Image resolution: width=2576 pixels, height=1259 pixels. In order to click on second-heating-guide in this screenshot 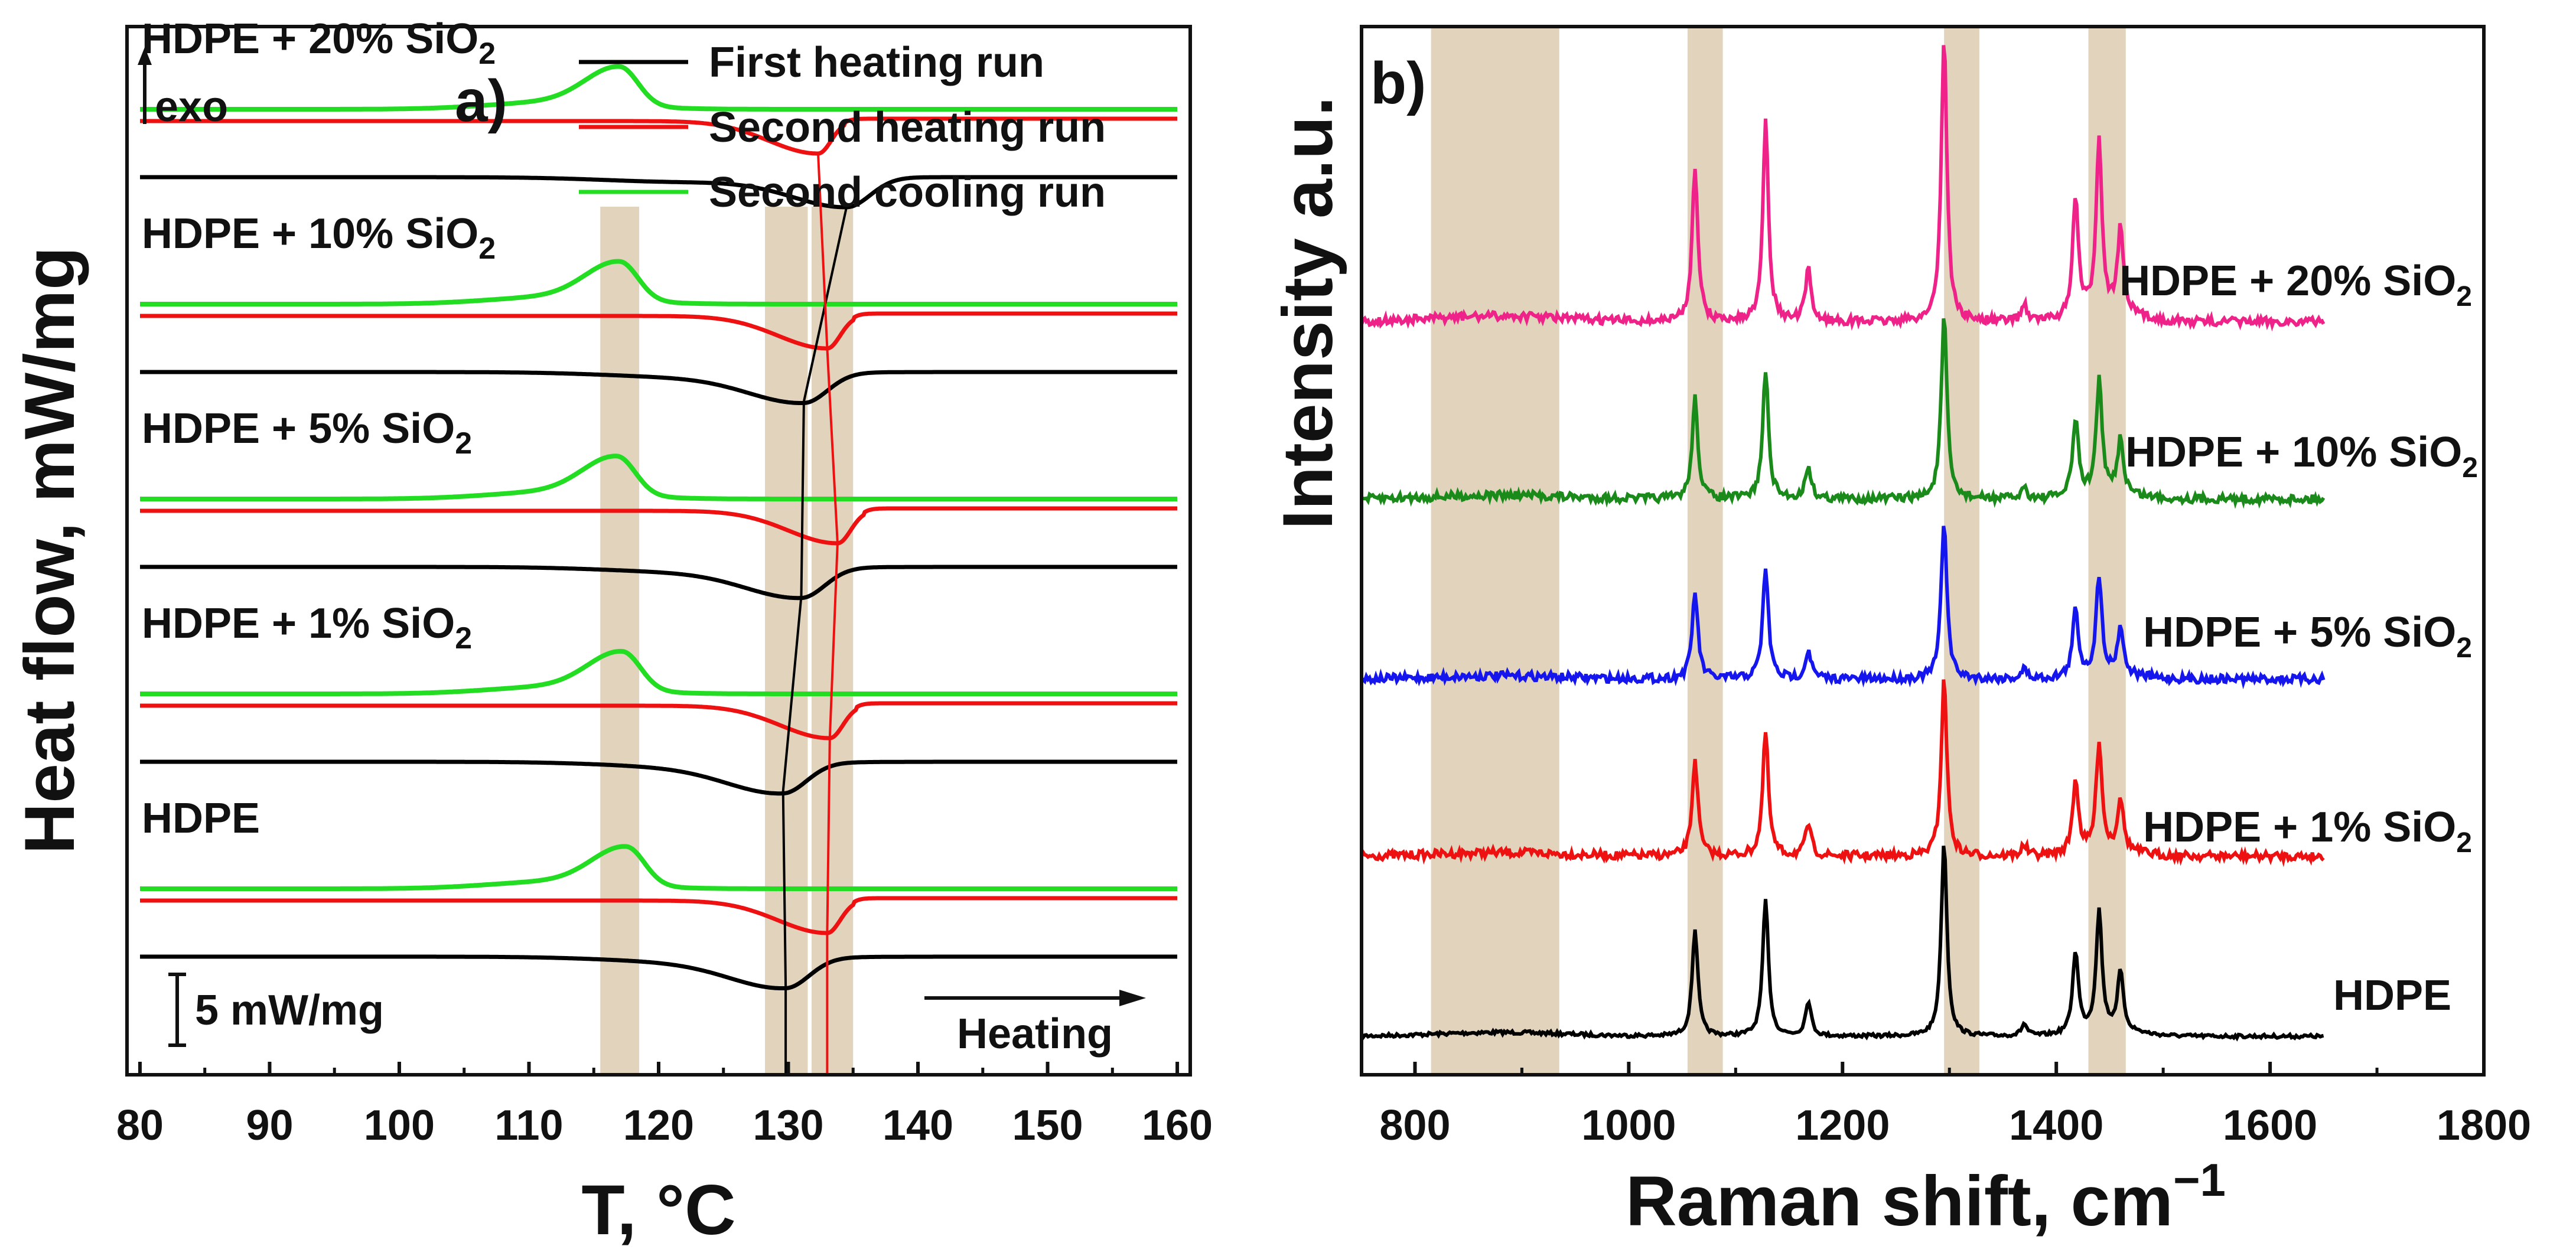, I will do `click(828, 614)`.